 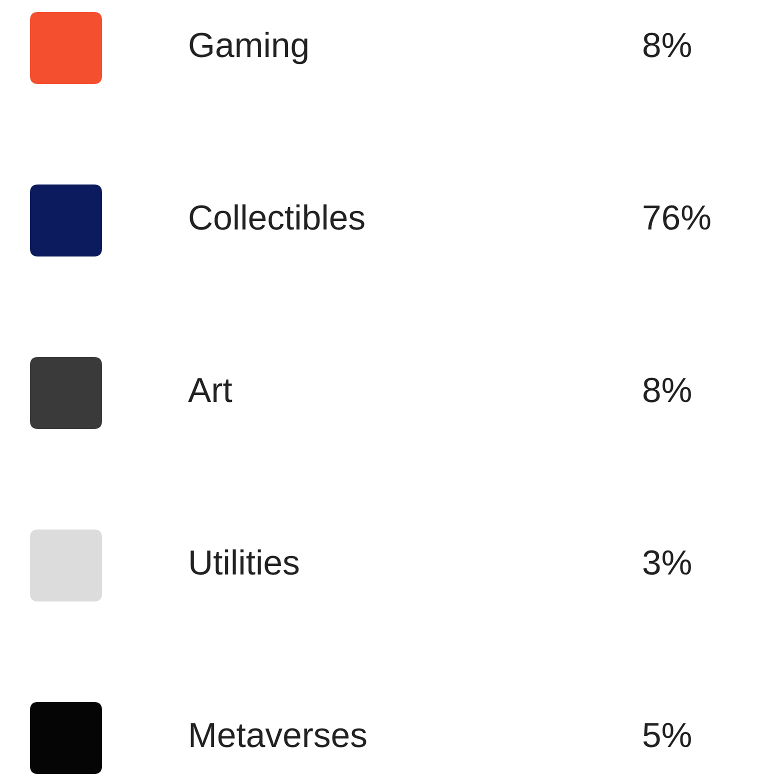 I want to click on category-label: Art, so click(x=210, y=390).